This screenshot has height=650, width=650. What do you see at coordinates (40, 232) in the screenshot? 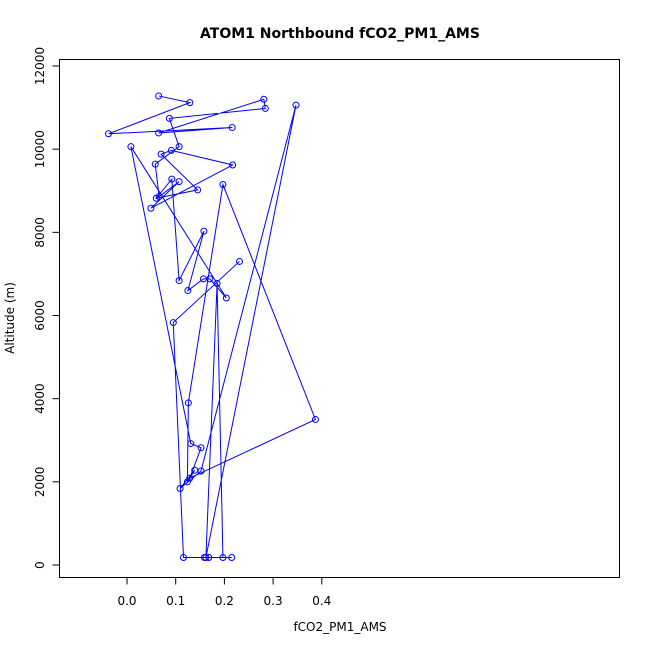
I see `y-tick-label: 8000` at bounding box center [40, 232].